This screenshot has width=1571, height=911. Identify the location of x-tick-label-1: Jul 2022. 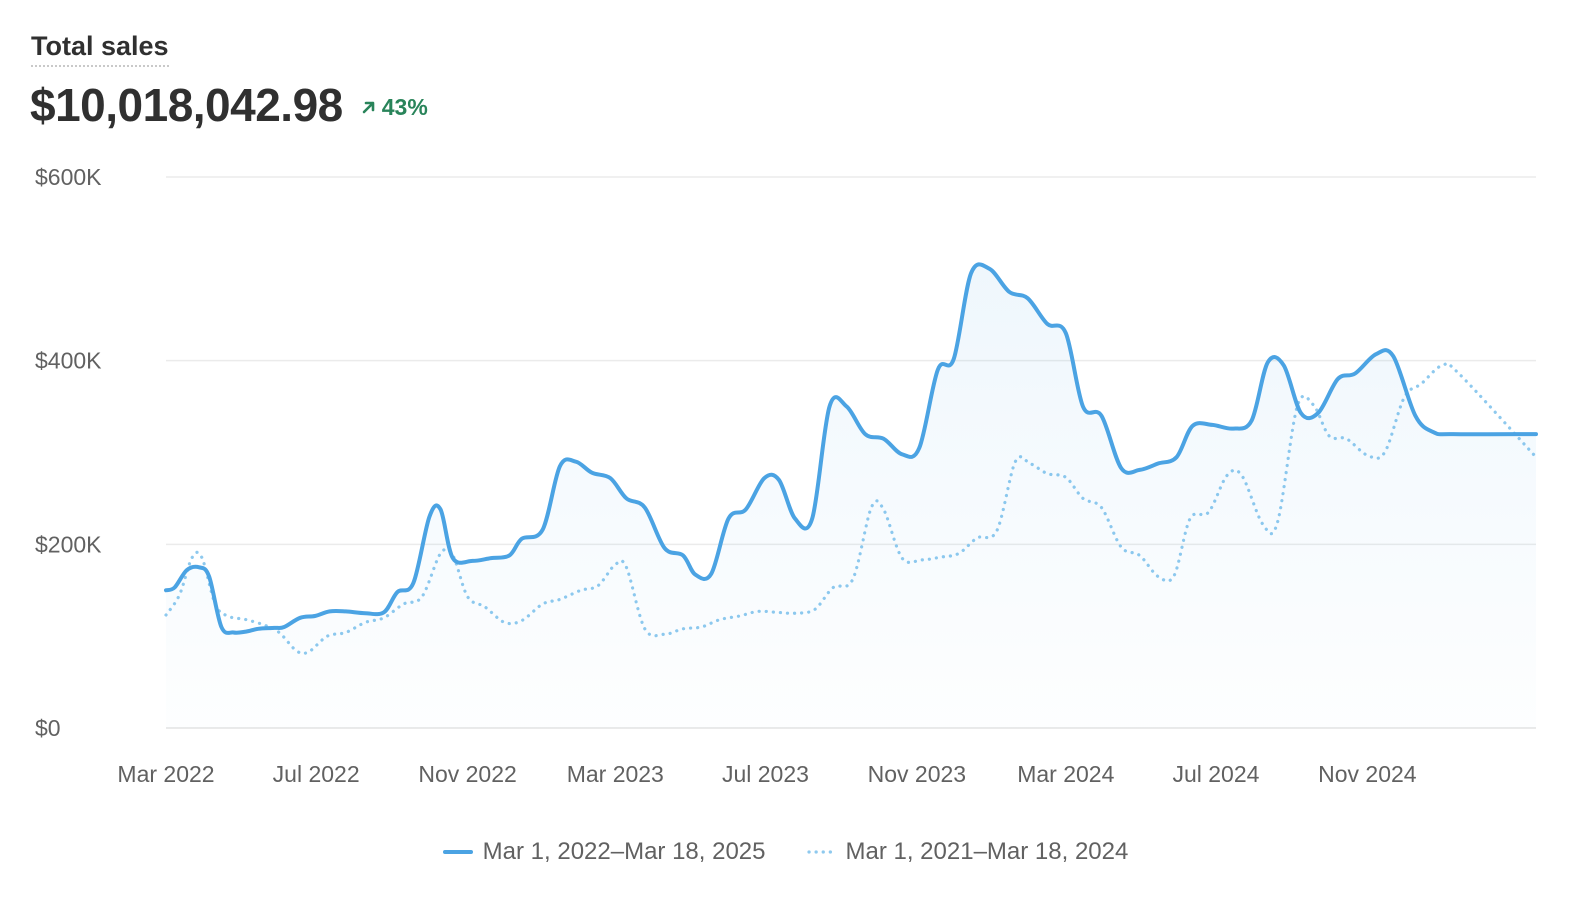
(316, 774).